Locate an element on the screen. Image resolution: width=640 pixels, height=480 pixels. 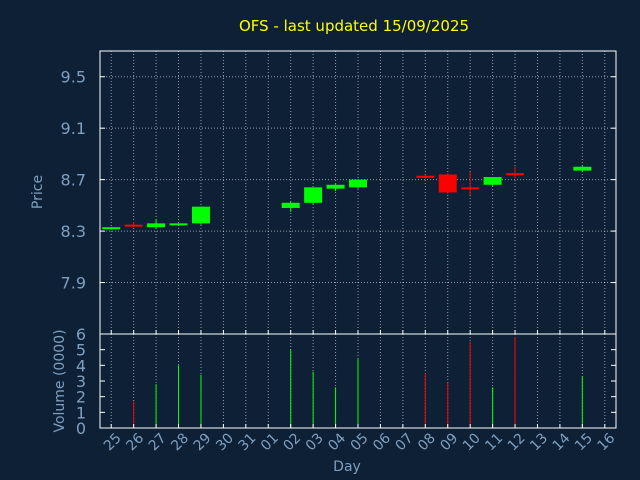
volume-tick-label: 4 is located at coordinates (81, 365).